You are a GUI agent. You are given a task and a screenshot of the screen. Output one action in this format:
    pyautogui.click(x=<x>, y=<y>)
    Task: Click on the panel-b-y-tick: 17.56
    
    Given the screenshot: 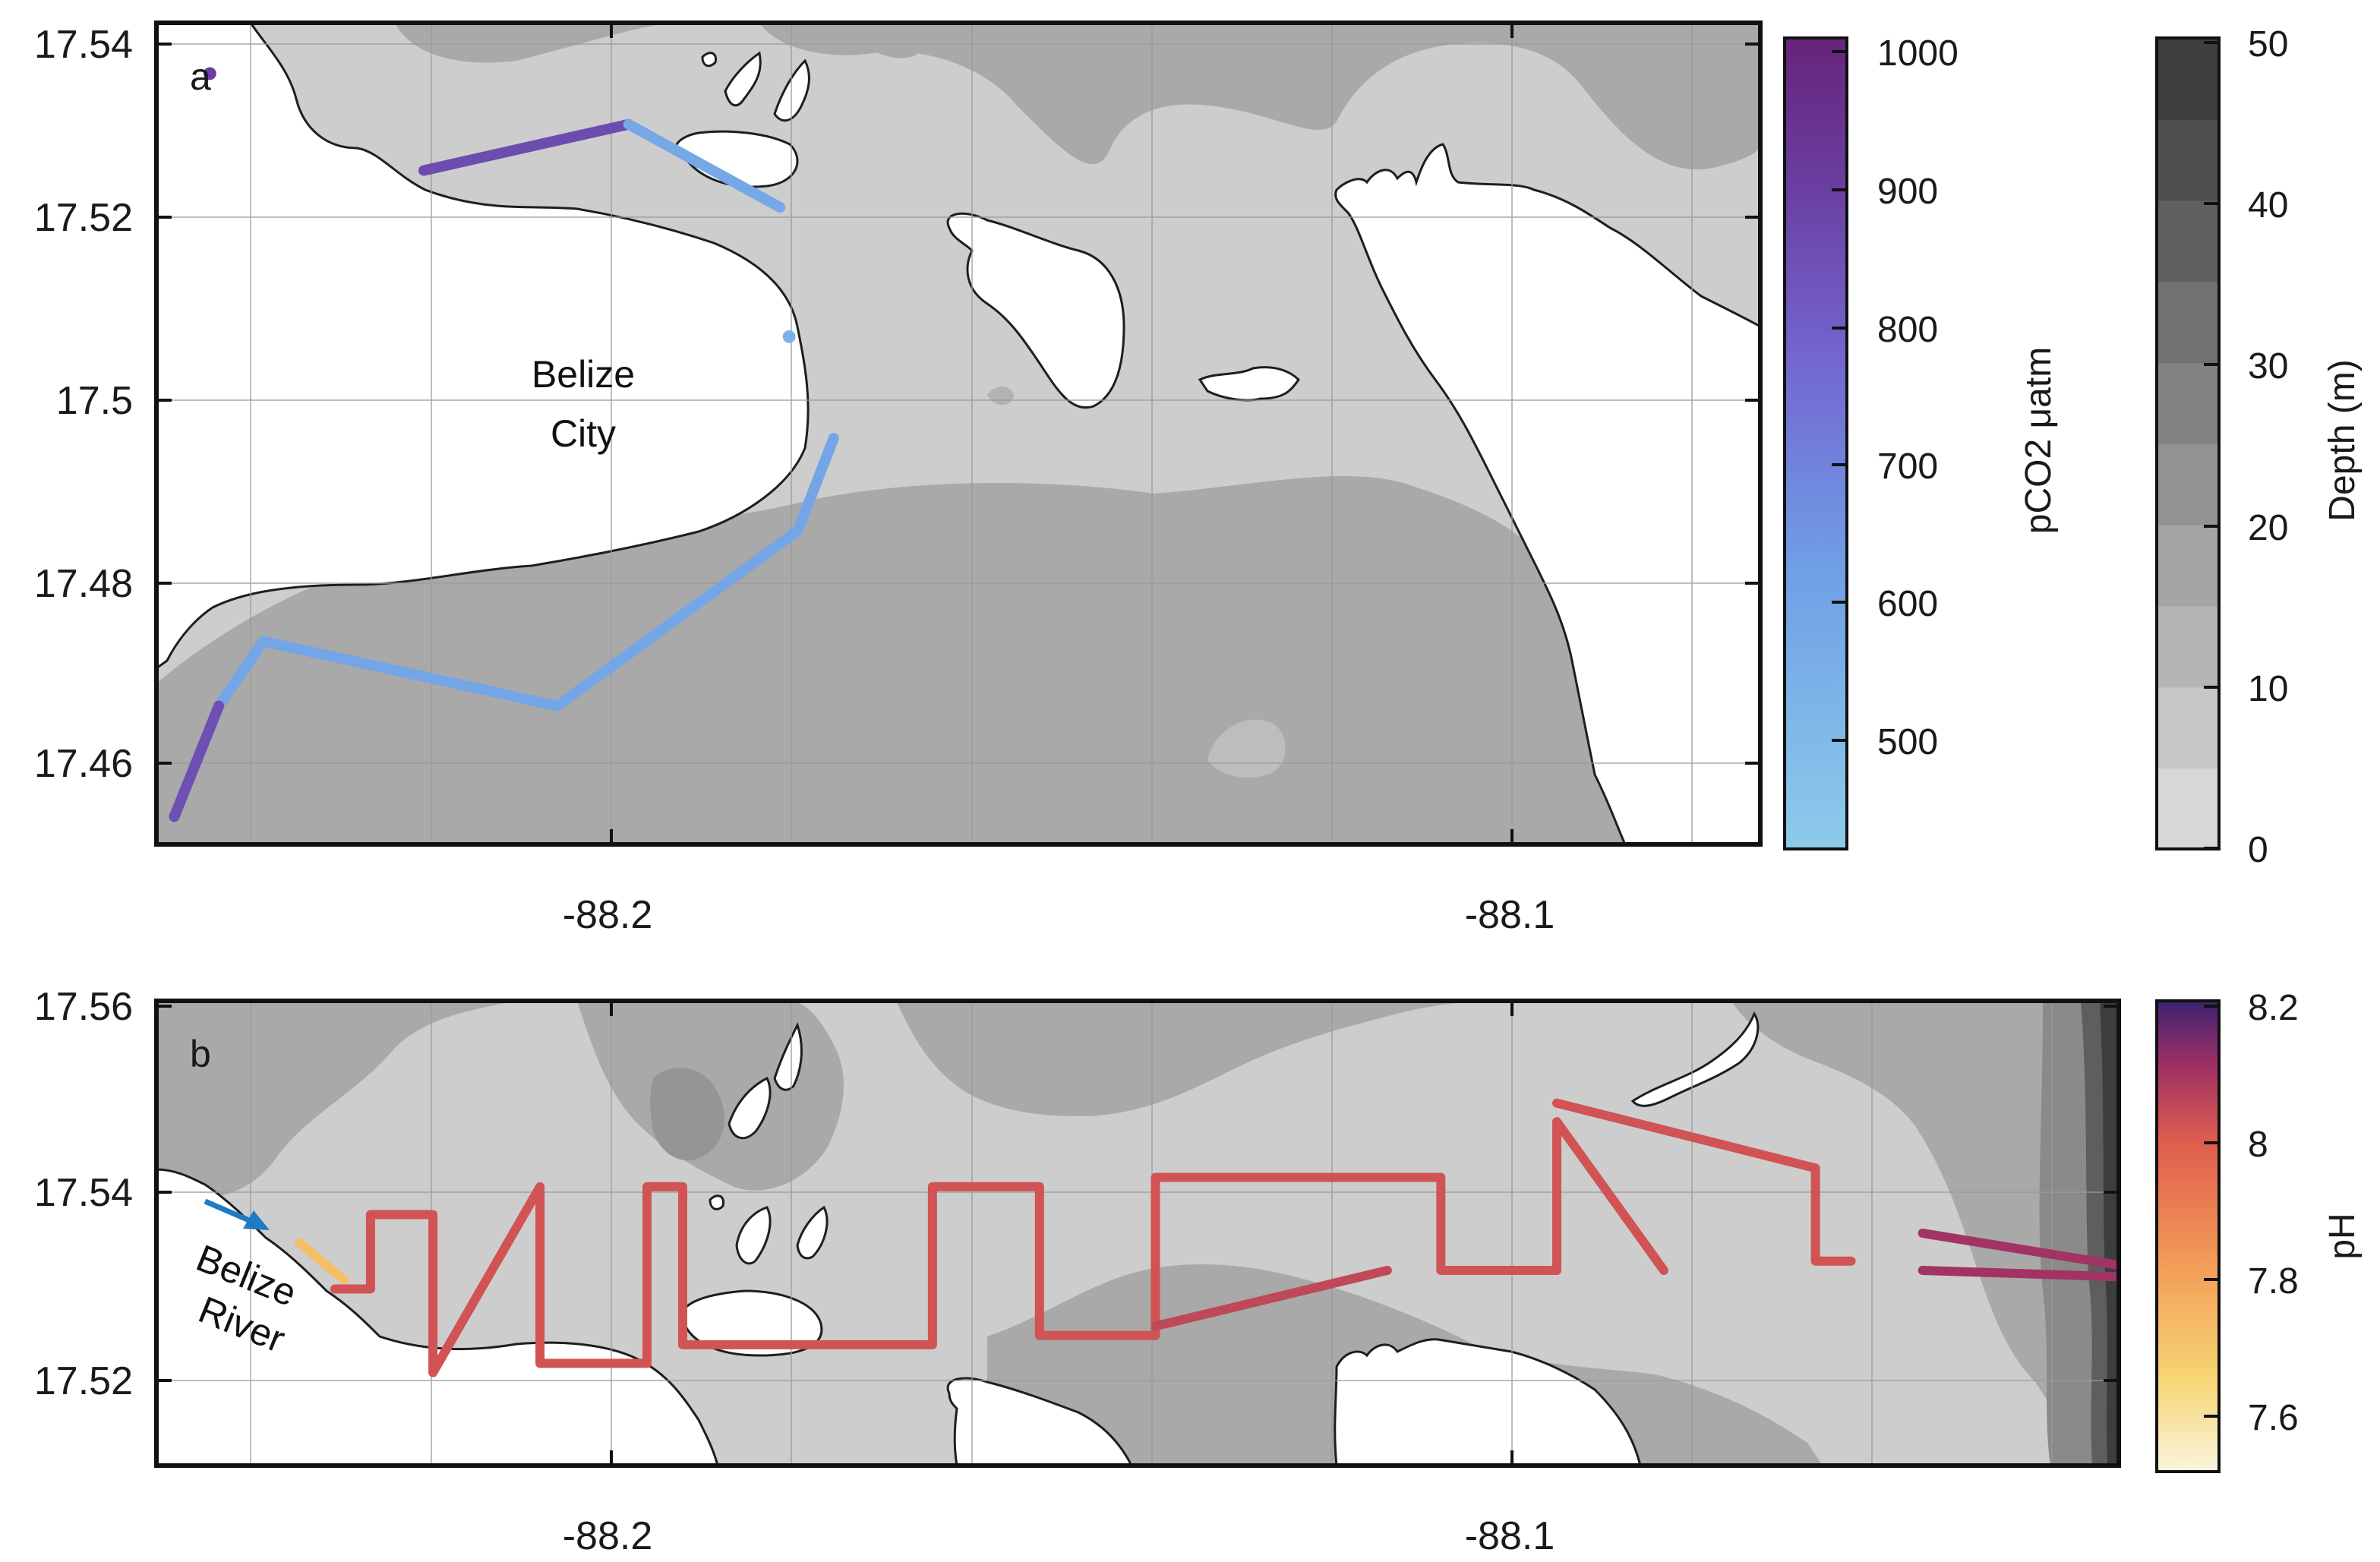 What is the action you would take?
    pyautogui.click(x=83, y=1007)
    